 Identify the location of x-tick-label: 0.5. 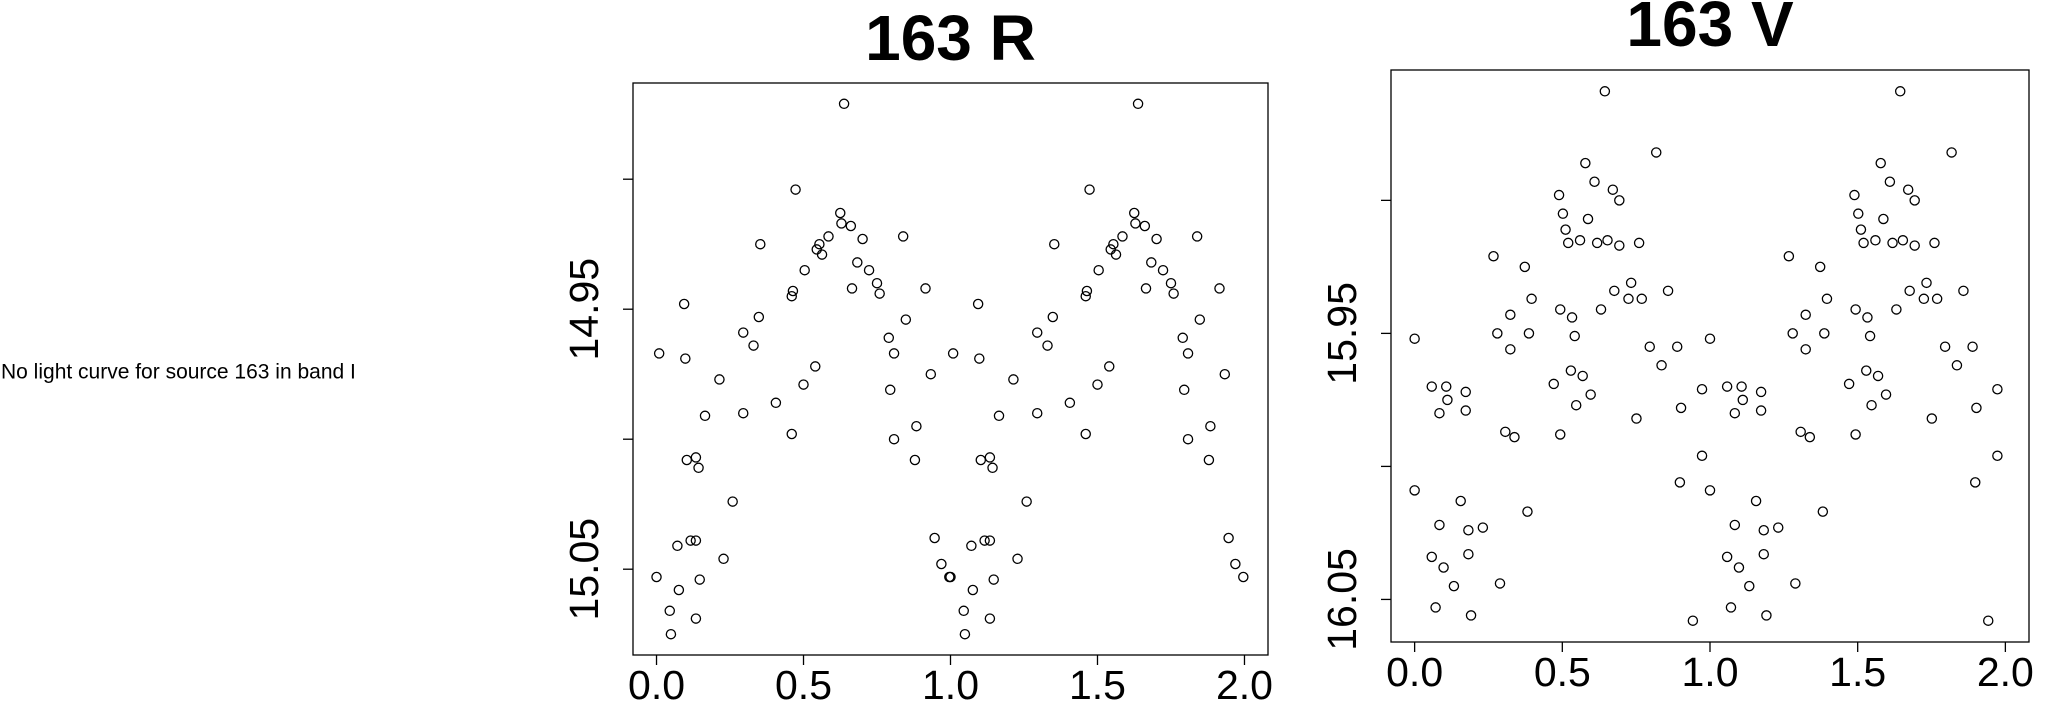
(803, 685).